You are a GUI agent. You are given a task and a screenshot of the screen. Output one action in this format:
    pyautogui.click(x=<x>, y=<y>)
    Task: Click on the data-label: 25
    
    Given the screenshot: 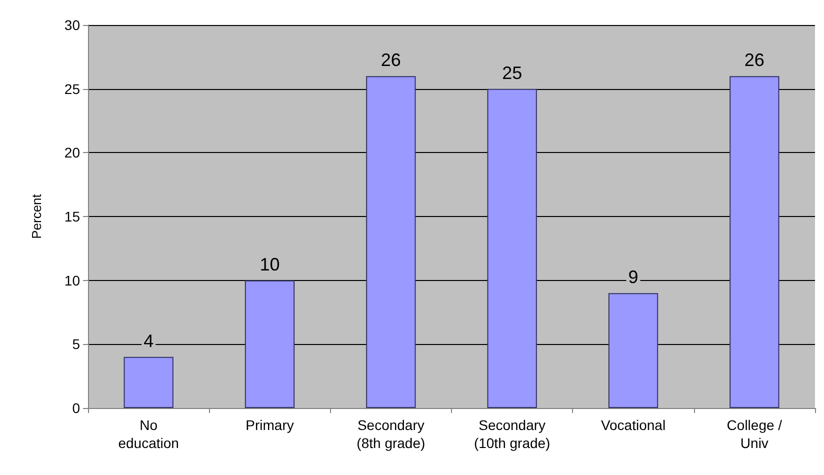 What is the action you would take?
    pyautogui.click(x=512, y=72)
    